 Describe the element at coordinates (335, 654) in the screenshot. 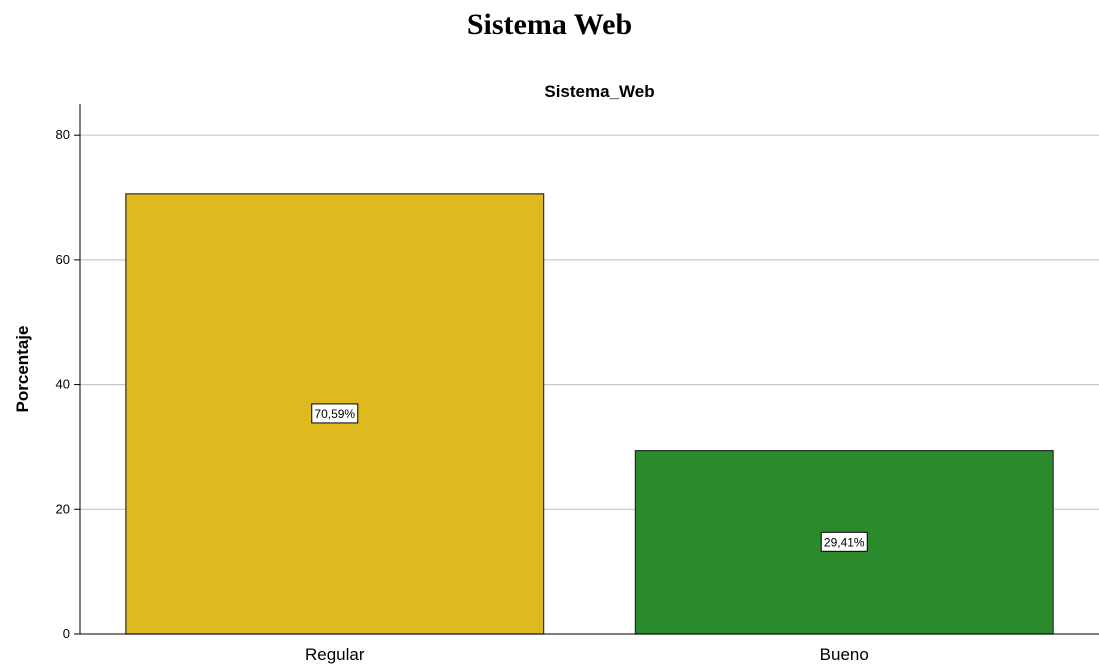

I see `x-tick-label: Regular` at that location.